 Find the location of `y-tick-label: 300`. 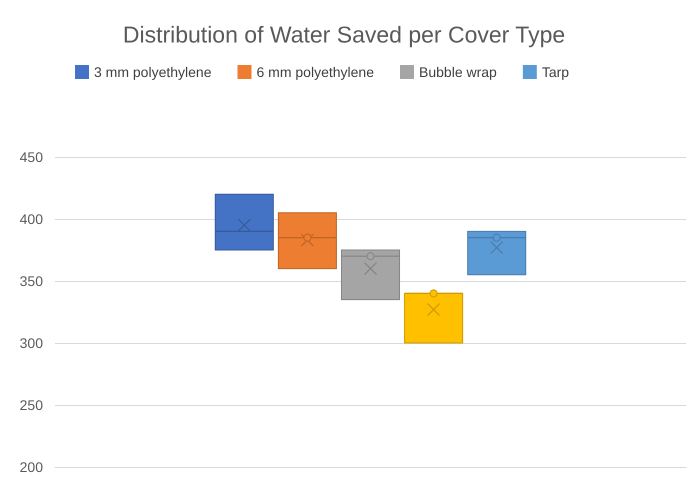

y-tick-label: 300 is located at coordinates (32, 343).